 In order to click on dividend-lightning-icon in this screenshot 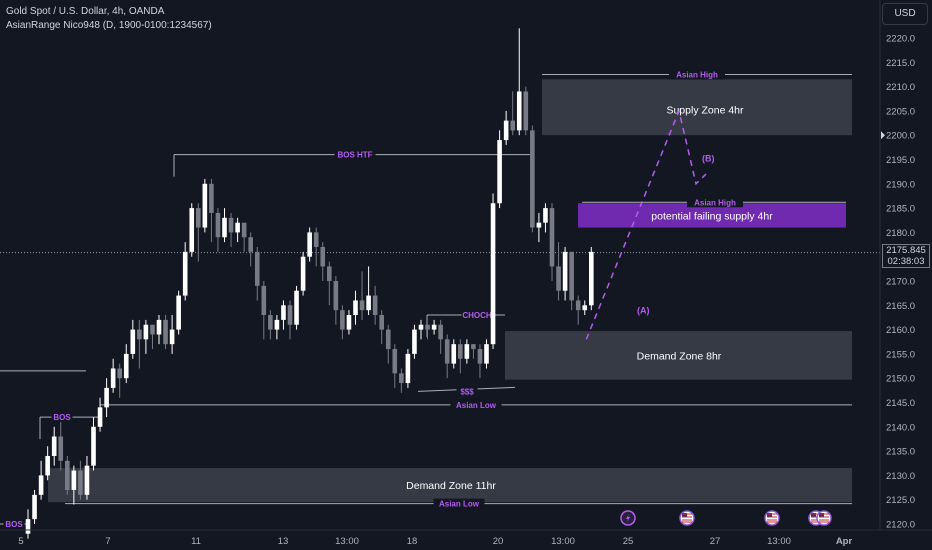, I will do `click(628, 518)`.